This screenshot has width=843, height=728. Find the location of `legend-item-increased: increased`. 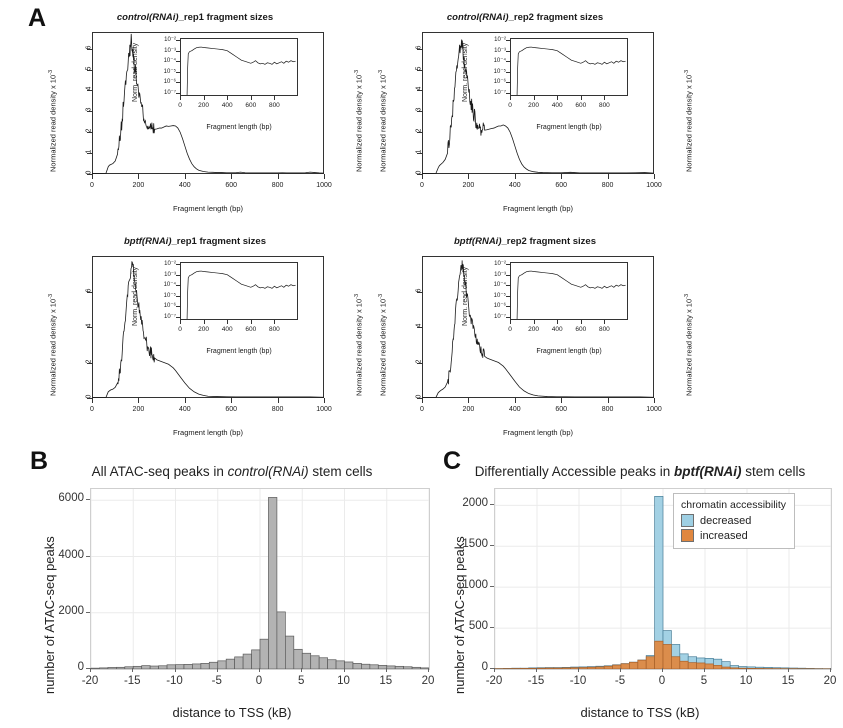

legend-item-increased: increased is located at coordinates (733, 535).